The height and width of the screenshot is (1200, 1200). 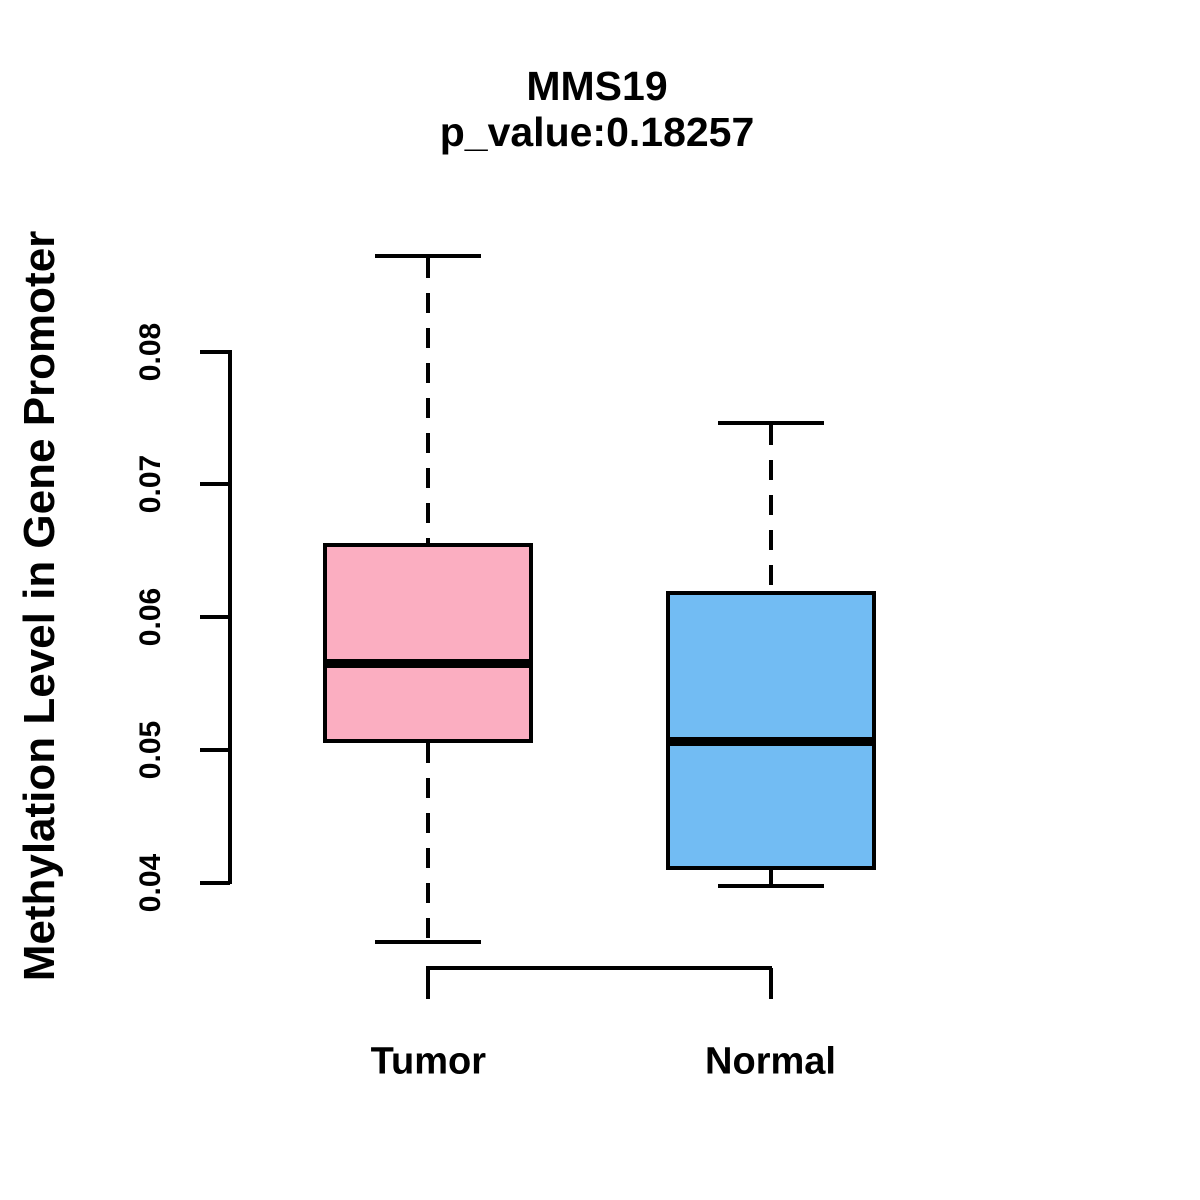 I want to click on x-category-label-tumor: Tumor, so click(x=428, y=1061).